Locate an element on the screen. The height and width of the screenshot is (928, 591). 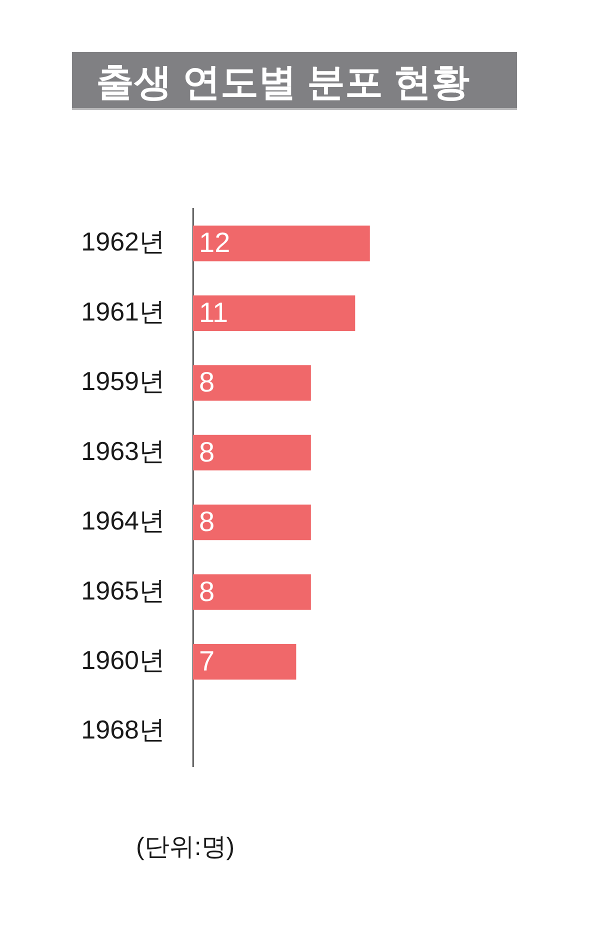
data-label: 11 is located at coordinates (213, 312).